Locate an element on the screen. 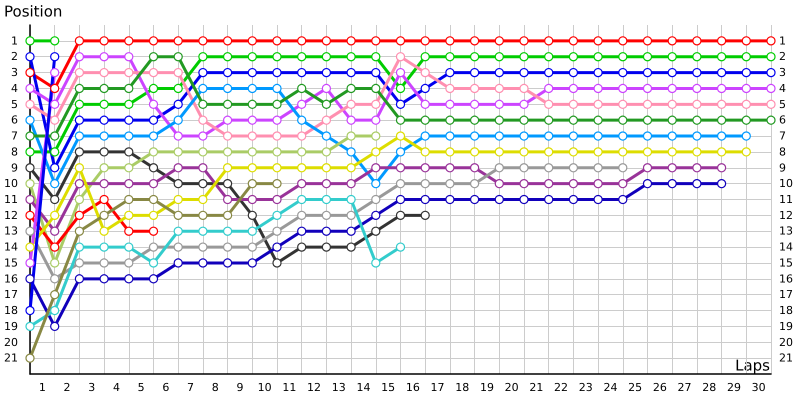 The width and height of the screenshot is (800, 400). x-tick-label: 22 is located at coordinates (561, 387).